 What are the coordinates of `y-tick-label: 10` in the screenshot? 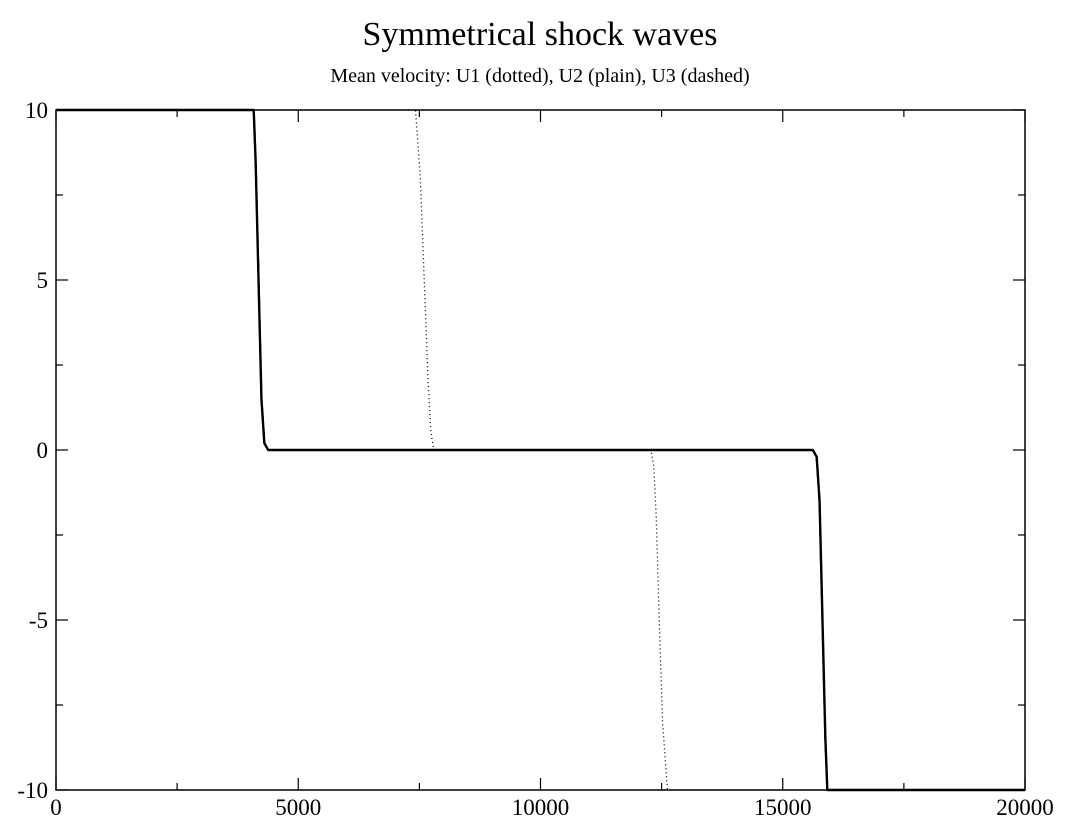 It's located at (36, 110).